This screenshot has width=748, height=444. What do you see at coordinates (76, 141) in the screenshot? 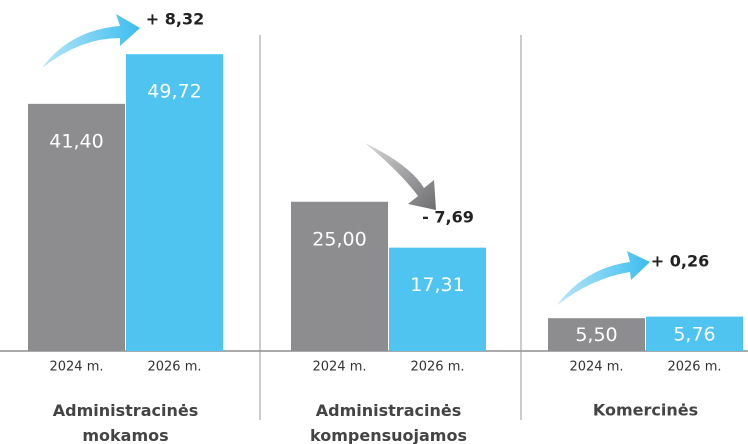
I see `value-label: 41,40` at bounding box center [76, 141].